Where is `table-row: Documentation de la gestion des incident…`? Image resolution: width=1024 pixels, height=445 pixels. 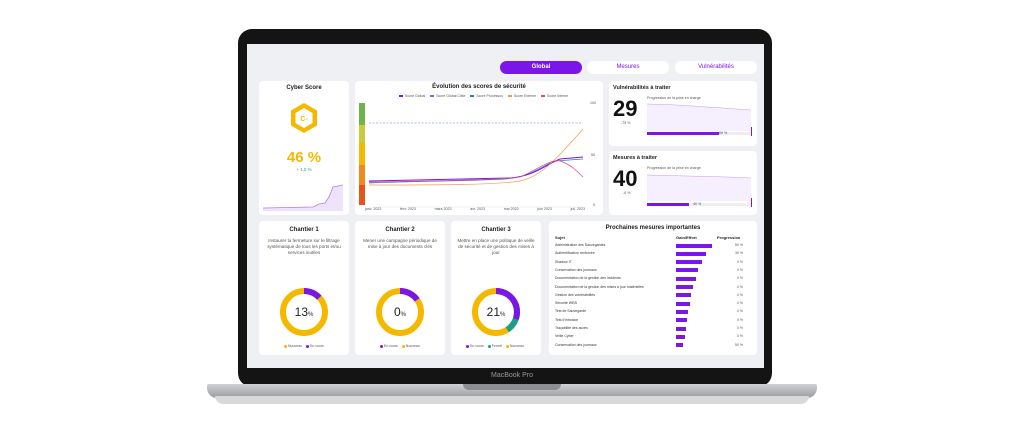
table-row: Documentation de la gestion des incident… is located at coordinates (653, 279).